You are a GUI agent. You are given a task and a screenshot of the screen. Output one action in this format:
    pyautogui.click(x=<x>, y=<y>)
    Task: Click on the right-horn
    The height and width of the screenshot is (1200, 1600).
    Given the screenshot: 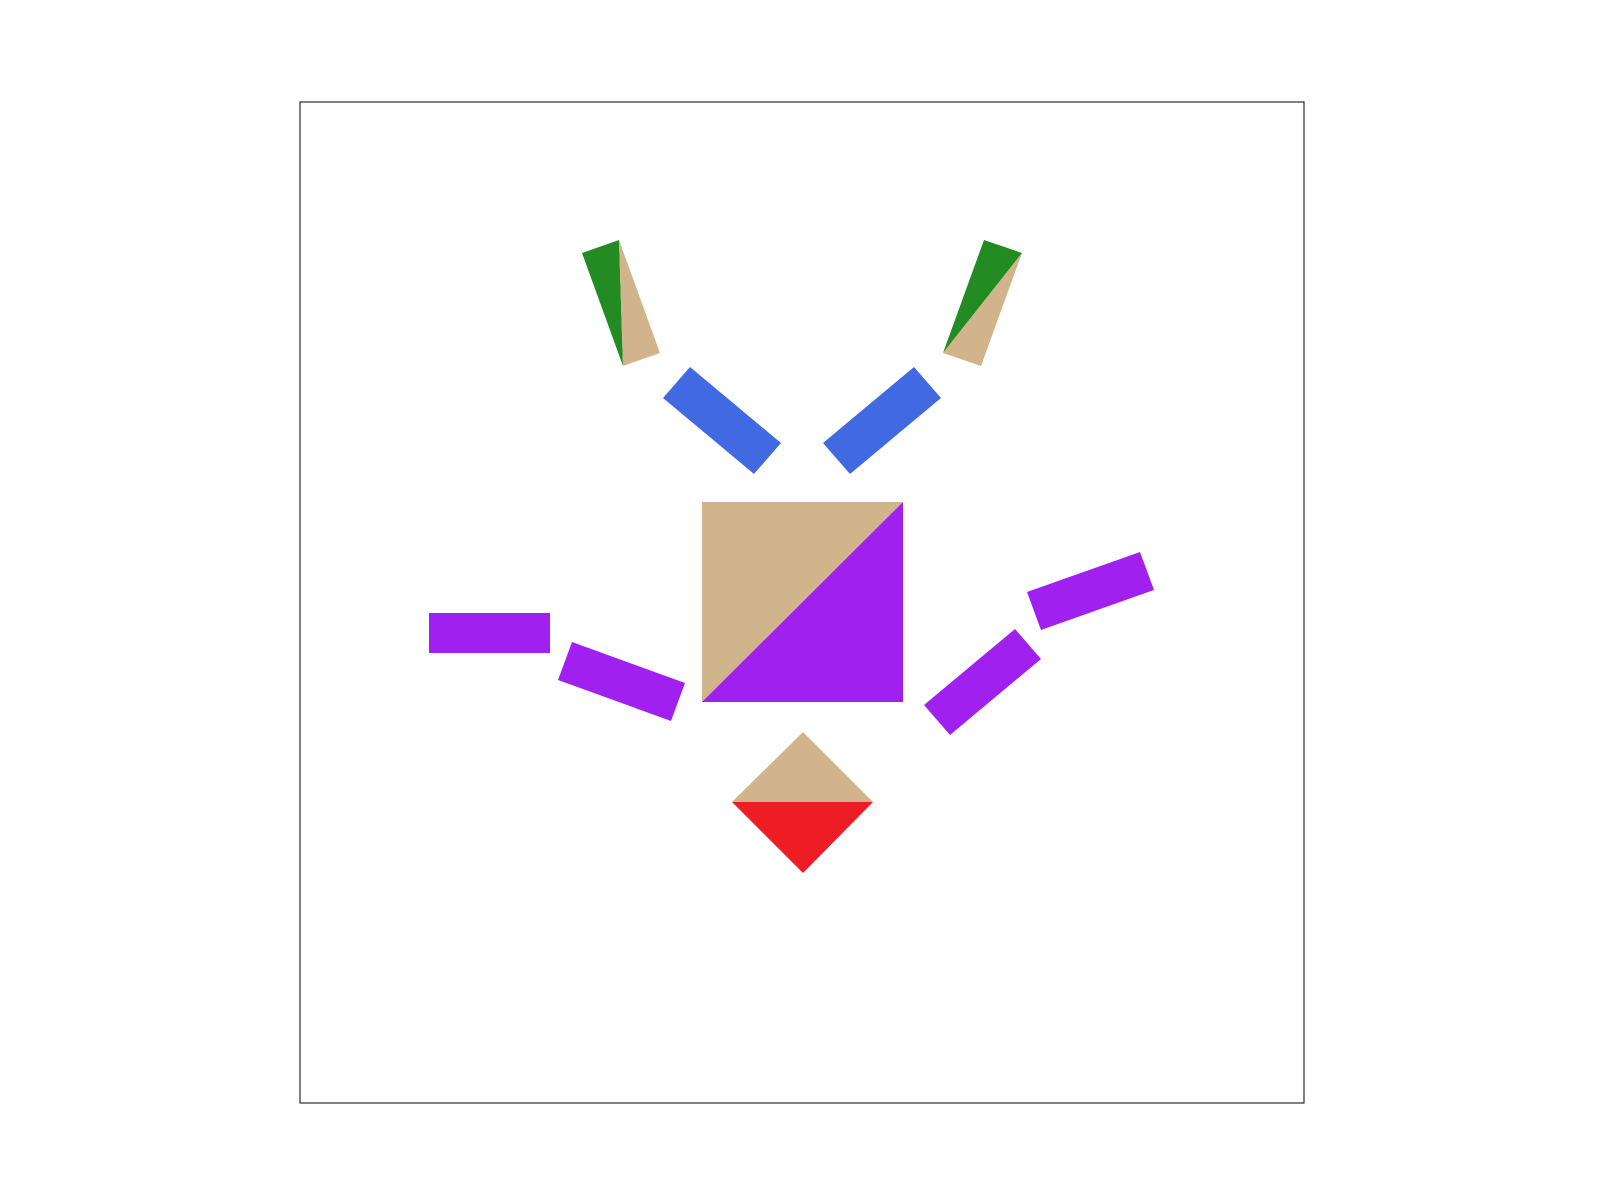 What is the action you would take?
    pyautogui.click(x=982, y=303)
    